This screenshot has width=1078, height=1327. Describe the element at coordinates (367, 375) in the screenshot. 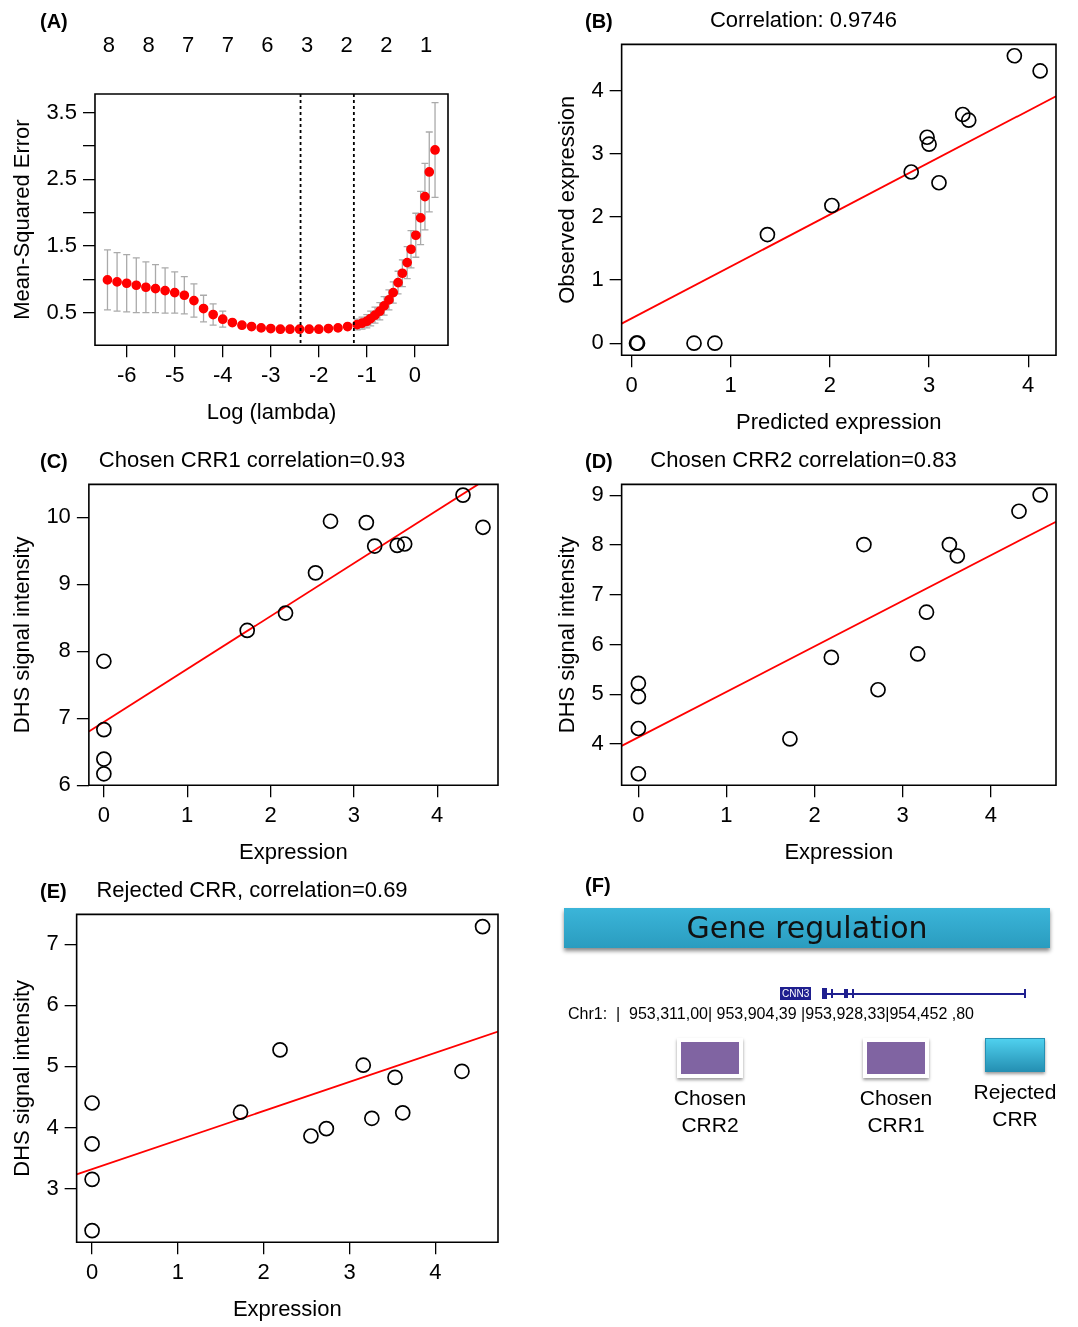

I see `x-tick-label: -1` at that location.